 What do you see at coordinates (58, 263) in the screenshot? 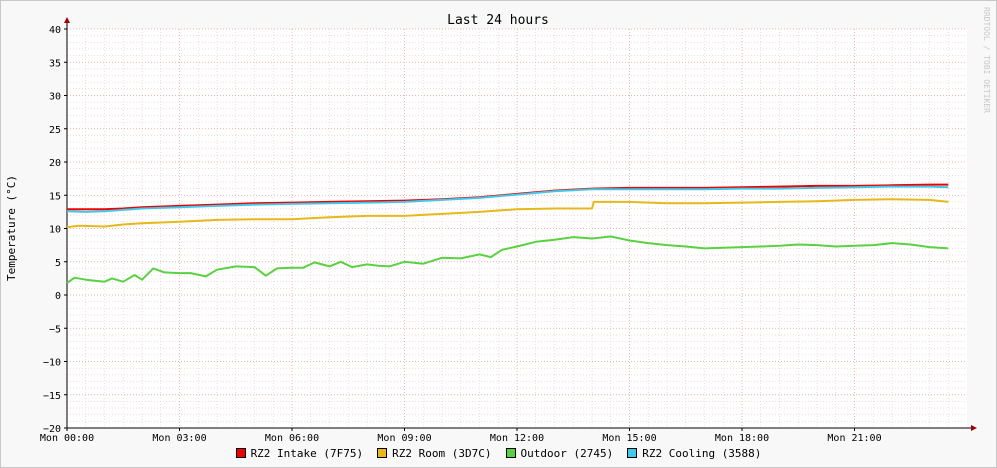
I see `y-tick-label: 5` at bounding box center [58, 263].